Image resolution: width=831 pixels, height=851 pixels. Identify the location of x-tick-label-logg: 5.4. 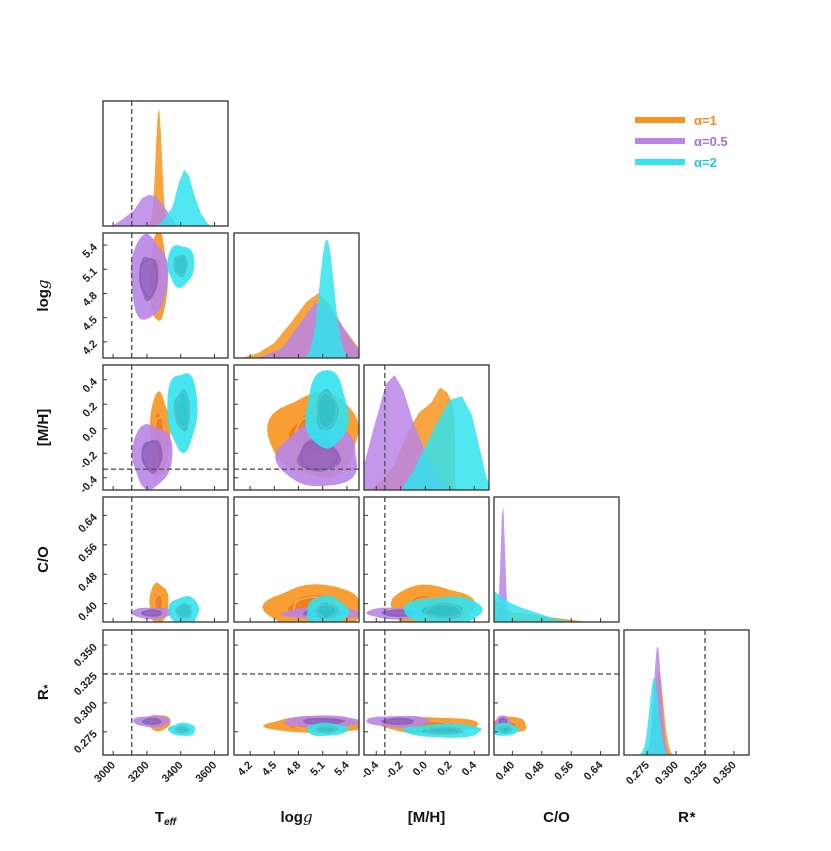
(342, 769).